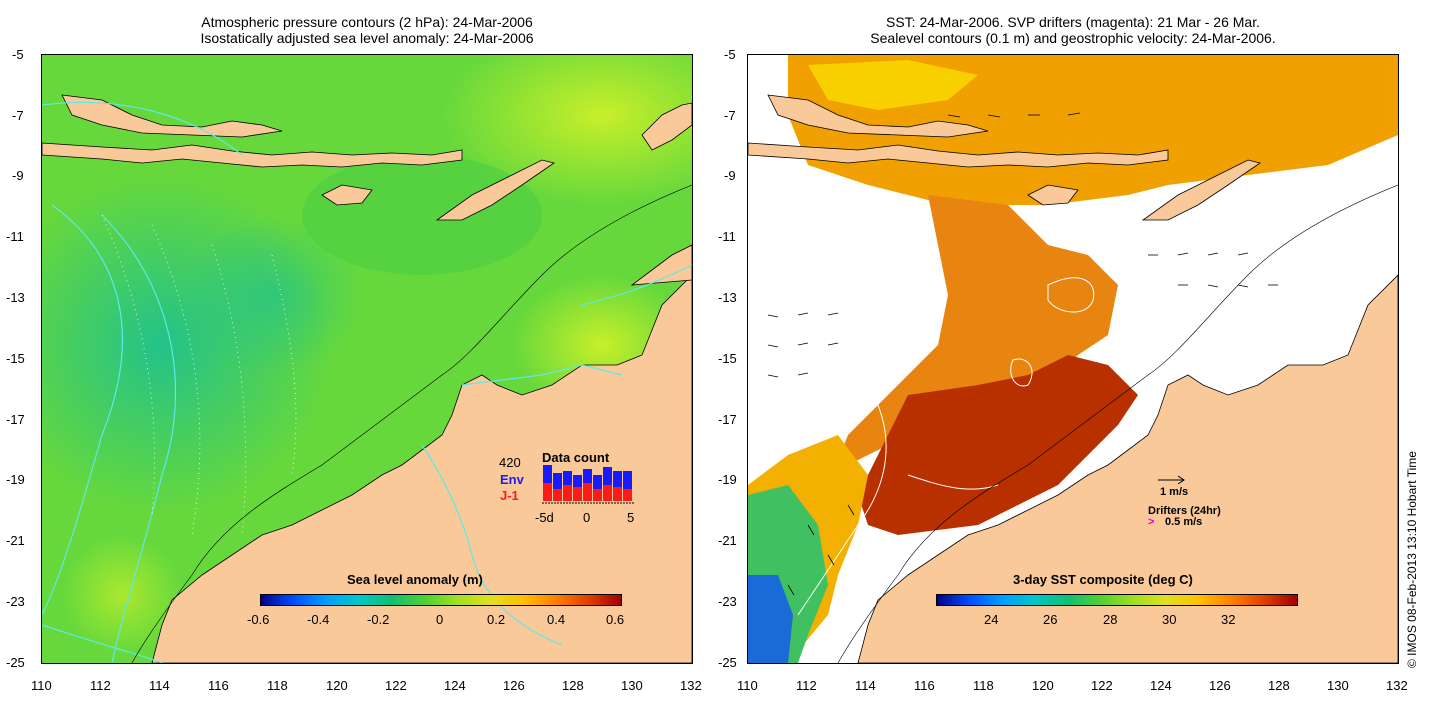 The width and height of the screenshot is (1440, 710). What do you see at coordinates (1169, 619) in the screenshot?
I see `right-cb-tick: 30` at bounding box center [1169, 619].